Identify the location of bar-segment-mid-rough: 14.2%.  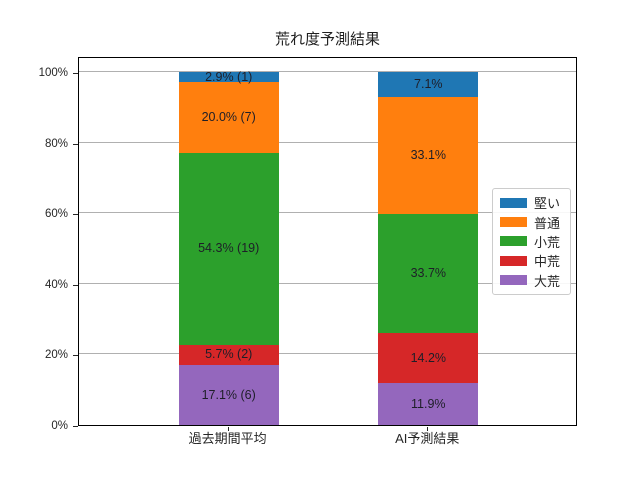
(428, 357).